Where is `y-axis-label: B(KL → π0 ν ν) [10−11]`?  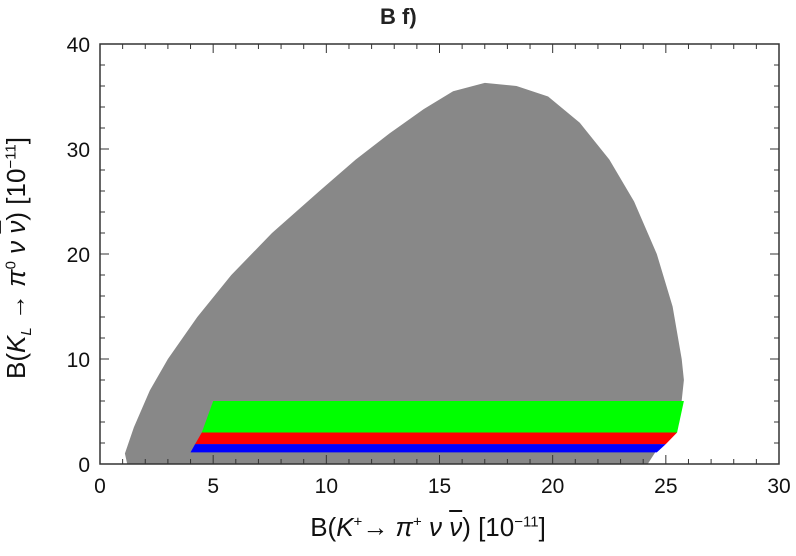 y-axis-label: B(KL → π0 ν ν) [10−11] is located at coordinates (18, 258).